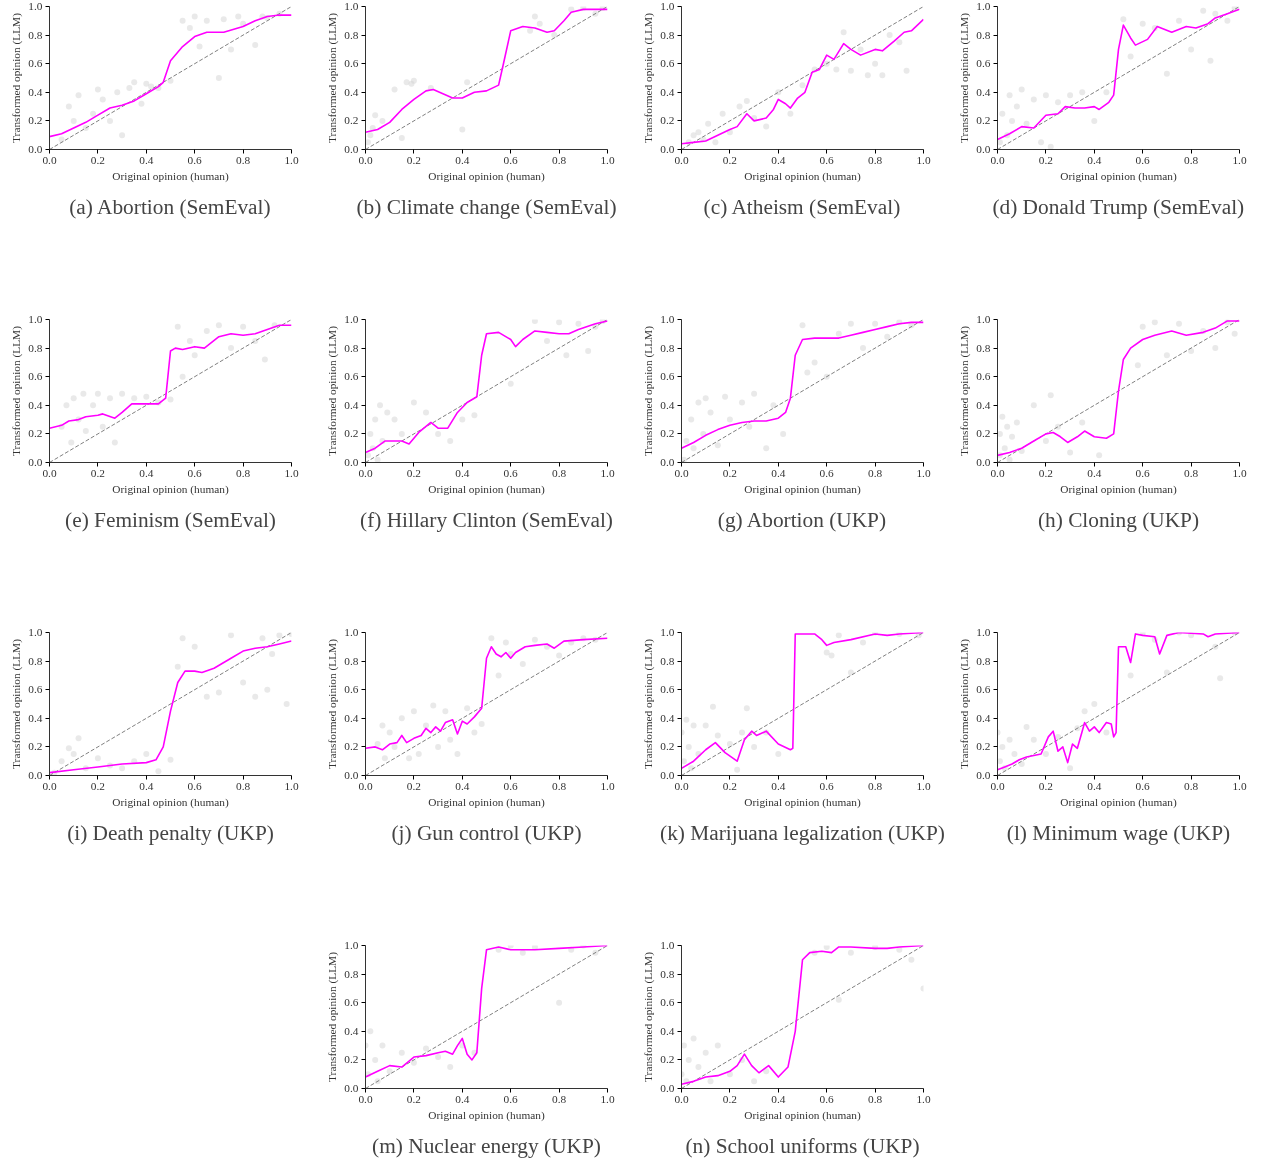 This screenshot has width=1264, height=1164. Describe the element at coordinates (802, 1145) in the screenshot. I see `text: (n) School uniforms (UKP)` at that location.